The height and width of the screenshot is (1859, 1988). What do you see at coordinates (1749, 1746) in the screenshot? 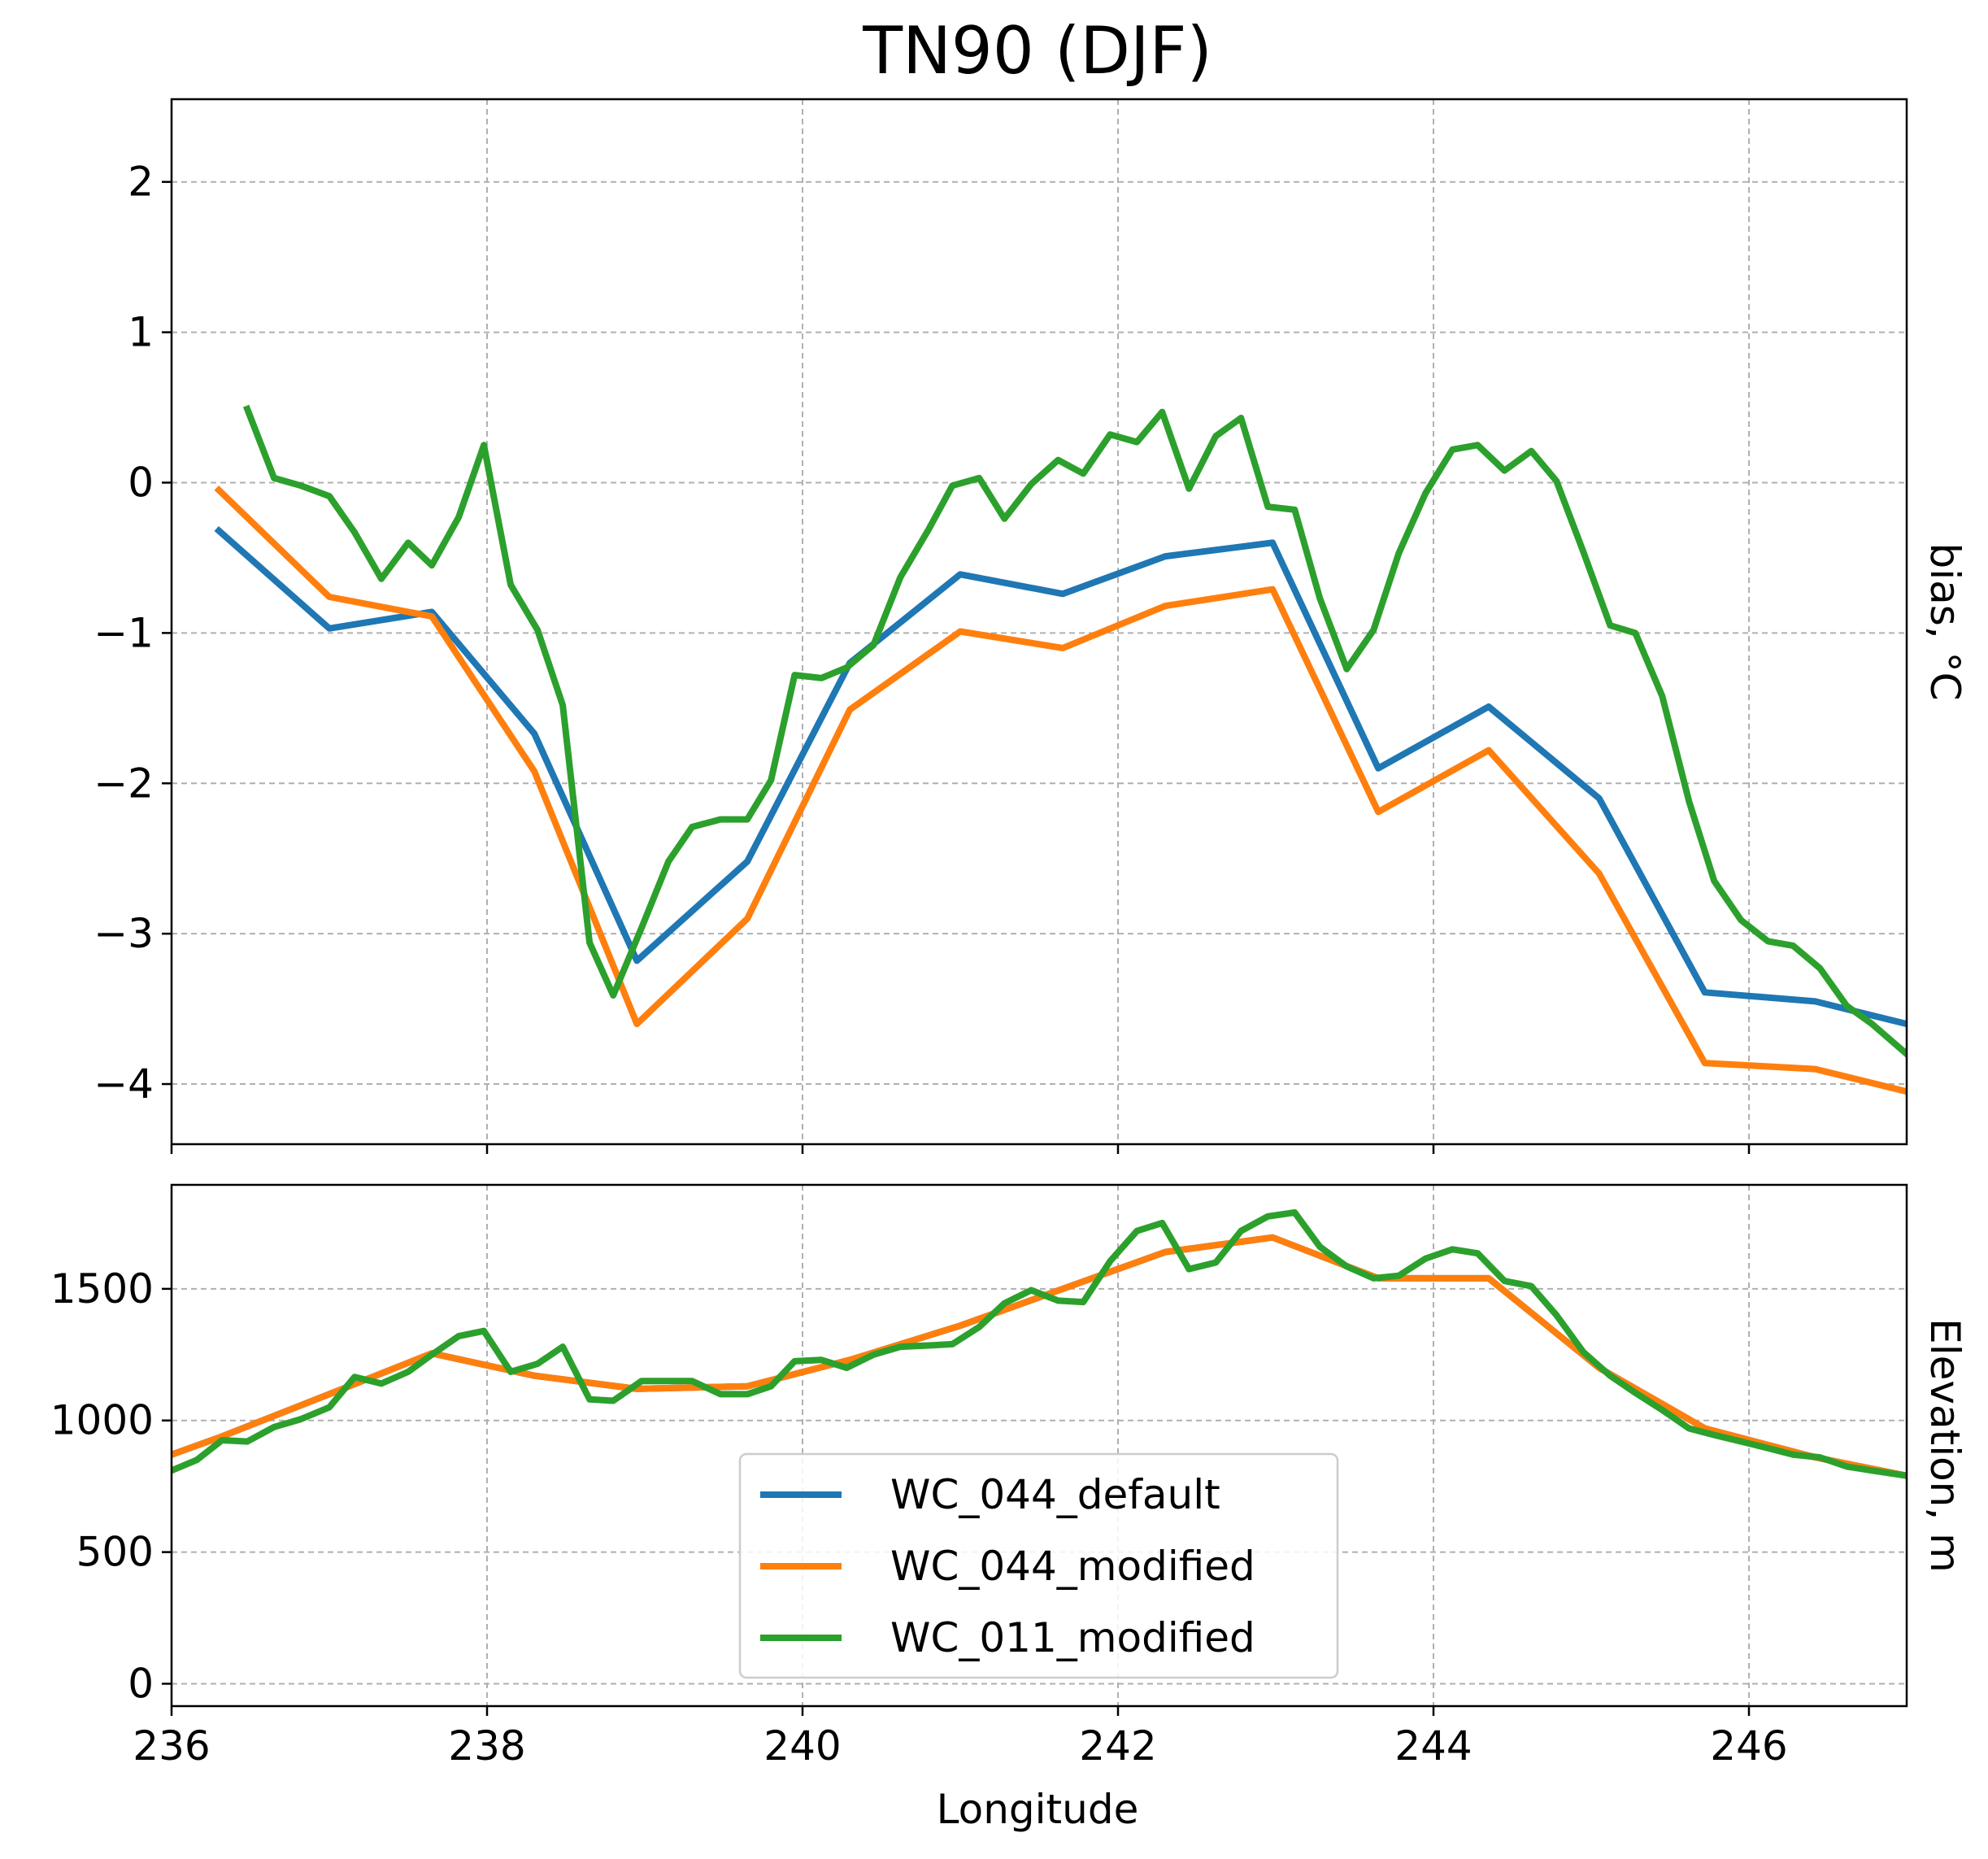
I see `x-tick-label: 246` at bounding box center [1749, 1746].